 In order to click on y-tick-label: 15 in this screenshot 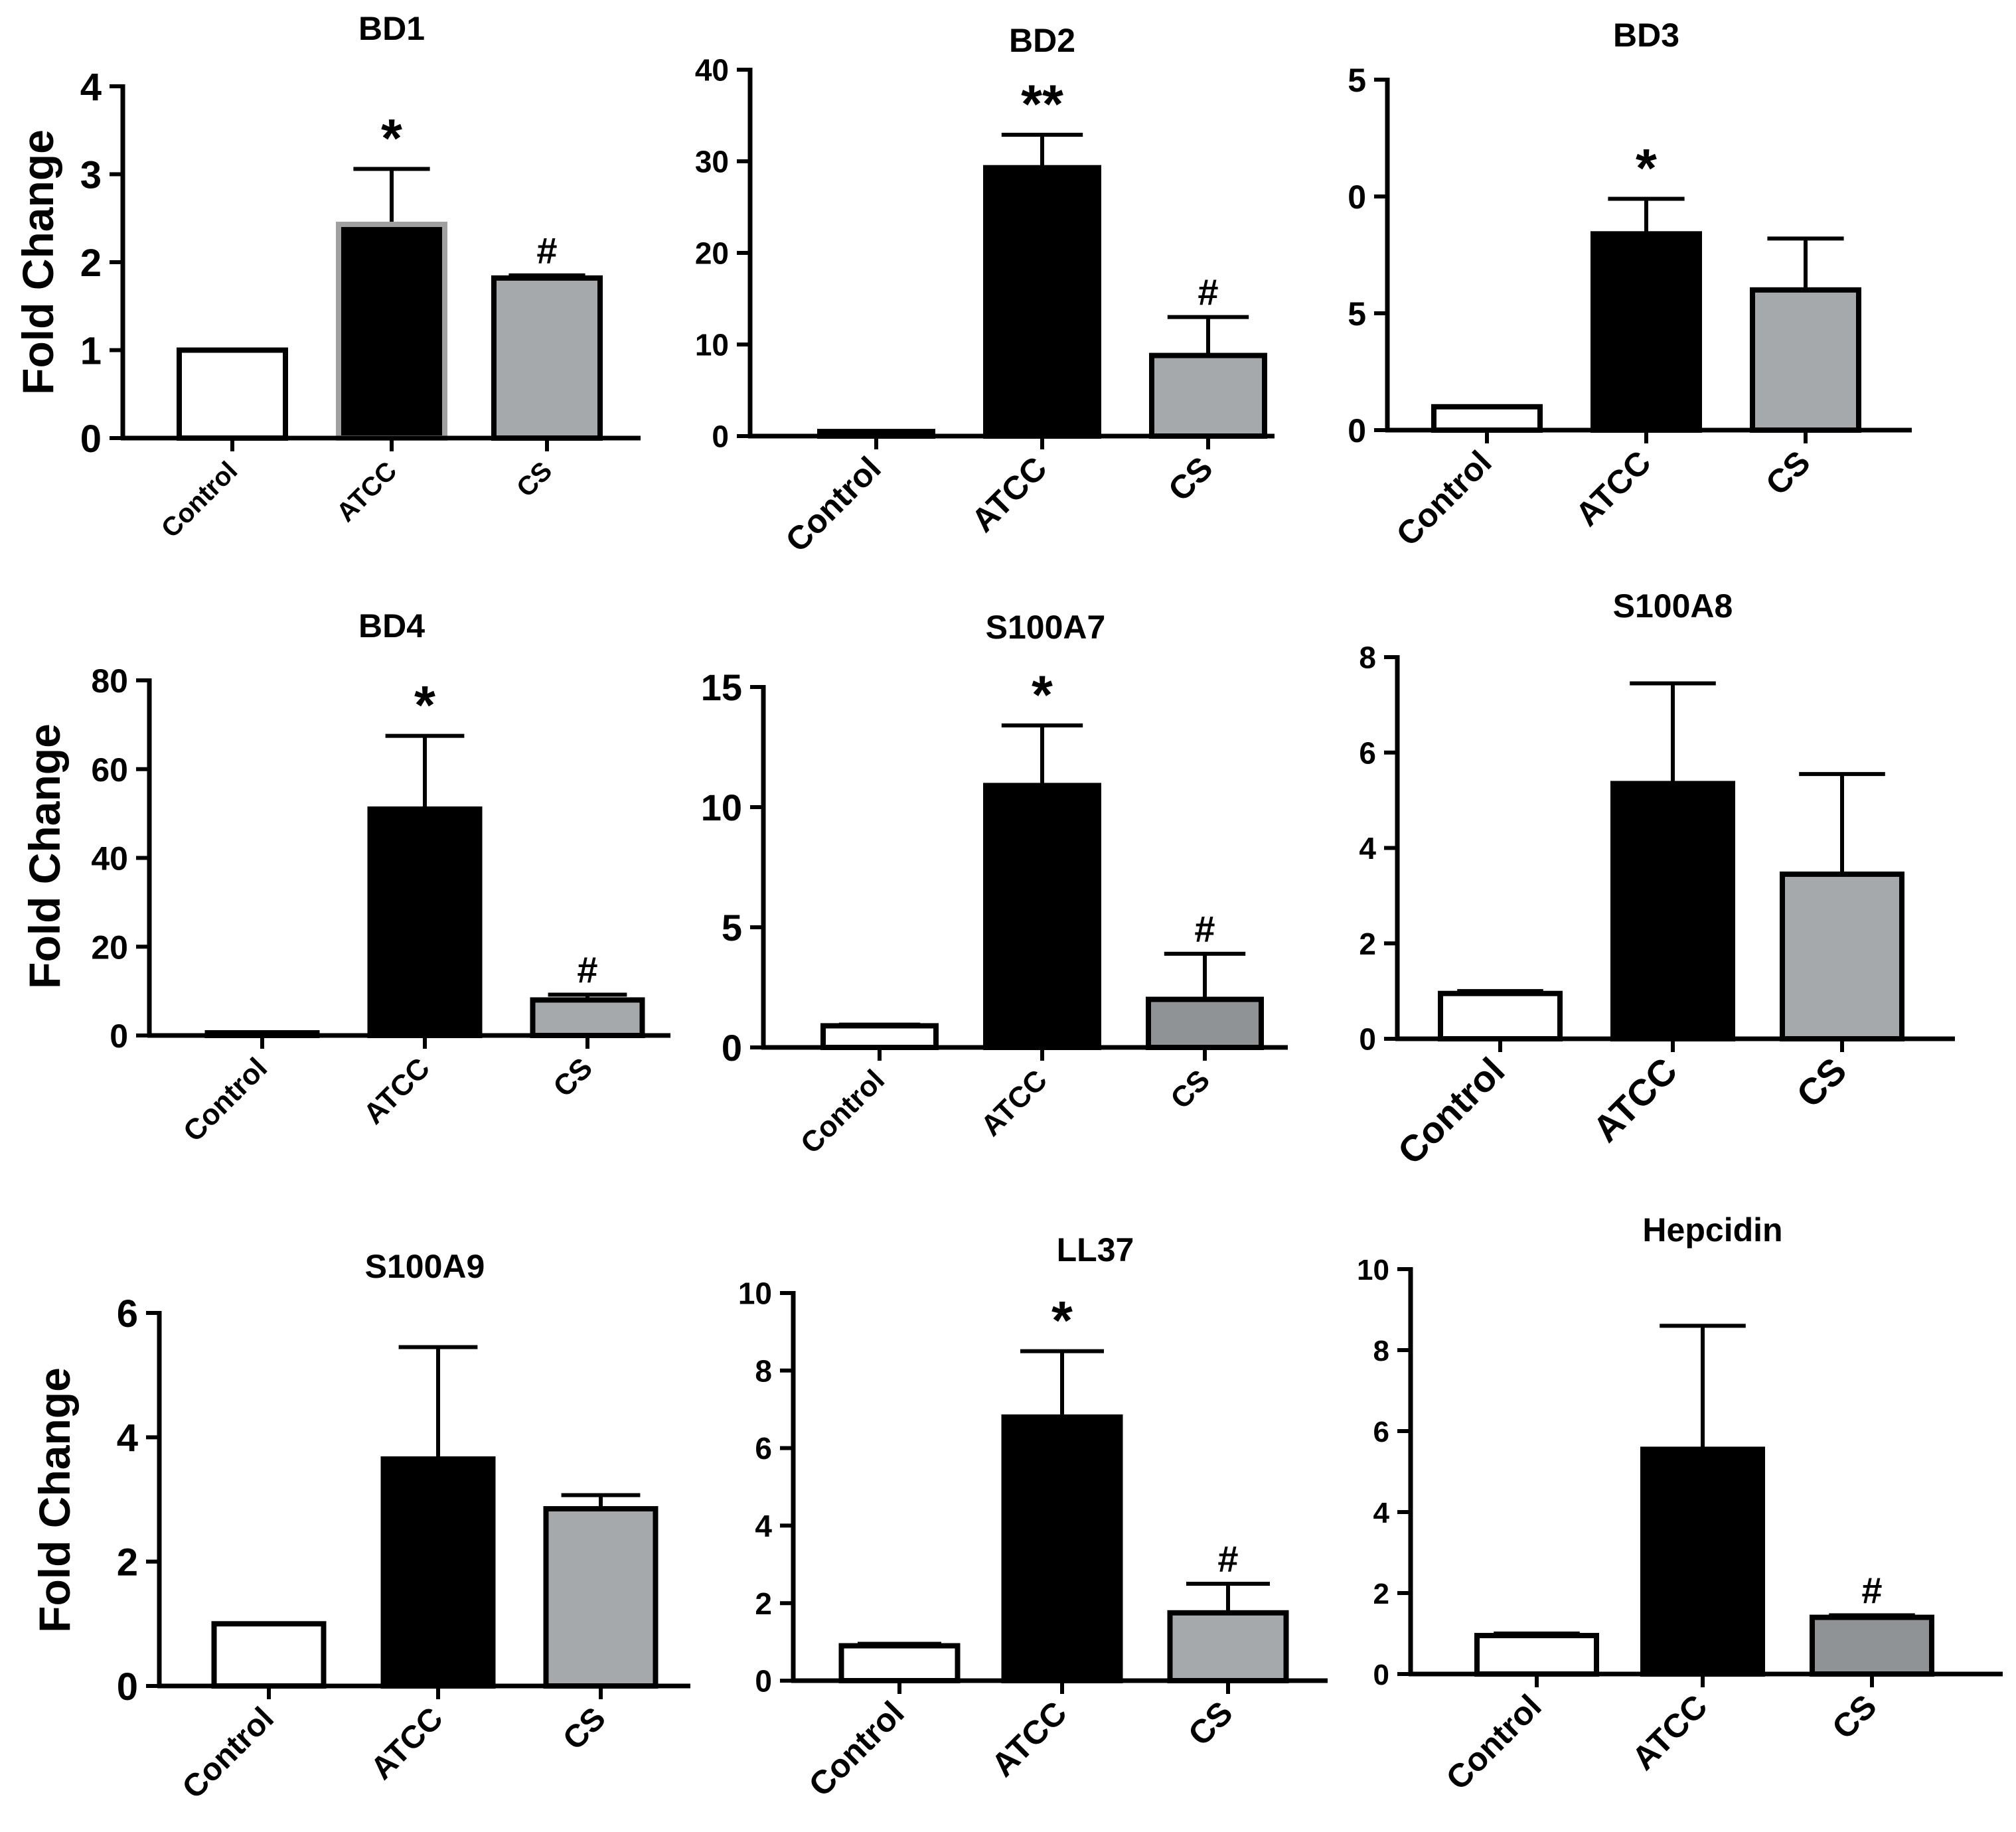, I will do `click(722, 687)`.